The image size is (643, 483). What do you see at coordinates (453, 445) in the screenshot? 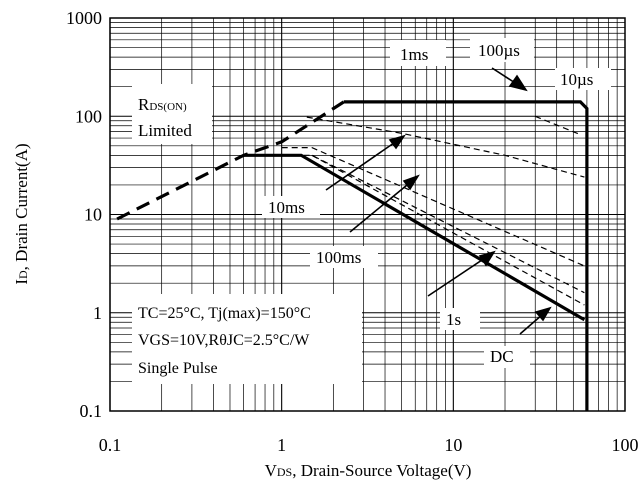
I see `x-tick-label: 10` at bounding box center [453, 445].